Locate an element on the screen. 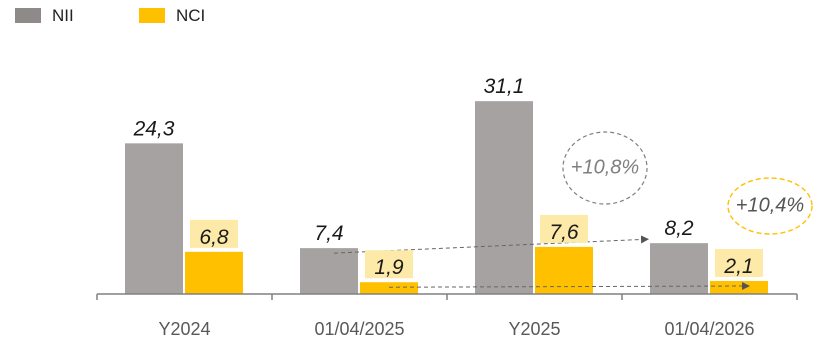 The height and width of the screenshot is (344, 821). bar-nci-01-04-2025 is located at coordinates (389, 288).